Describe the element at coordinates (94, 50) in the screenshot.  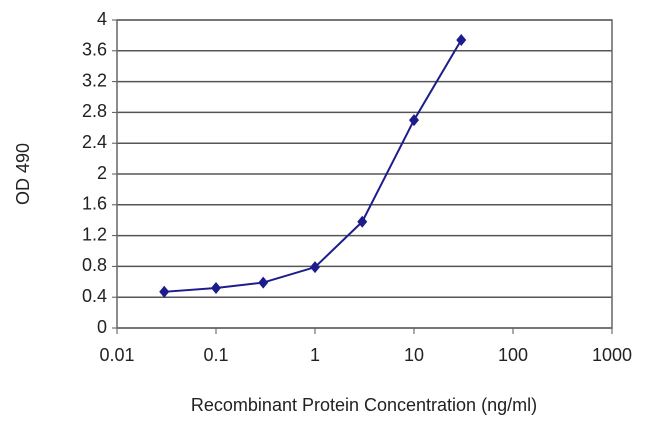
I see `y-tick-label: 3.6` at that location.